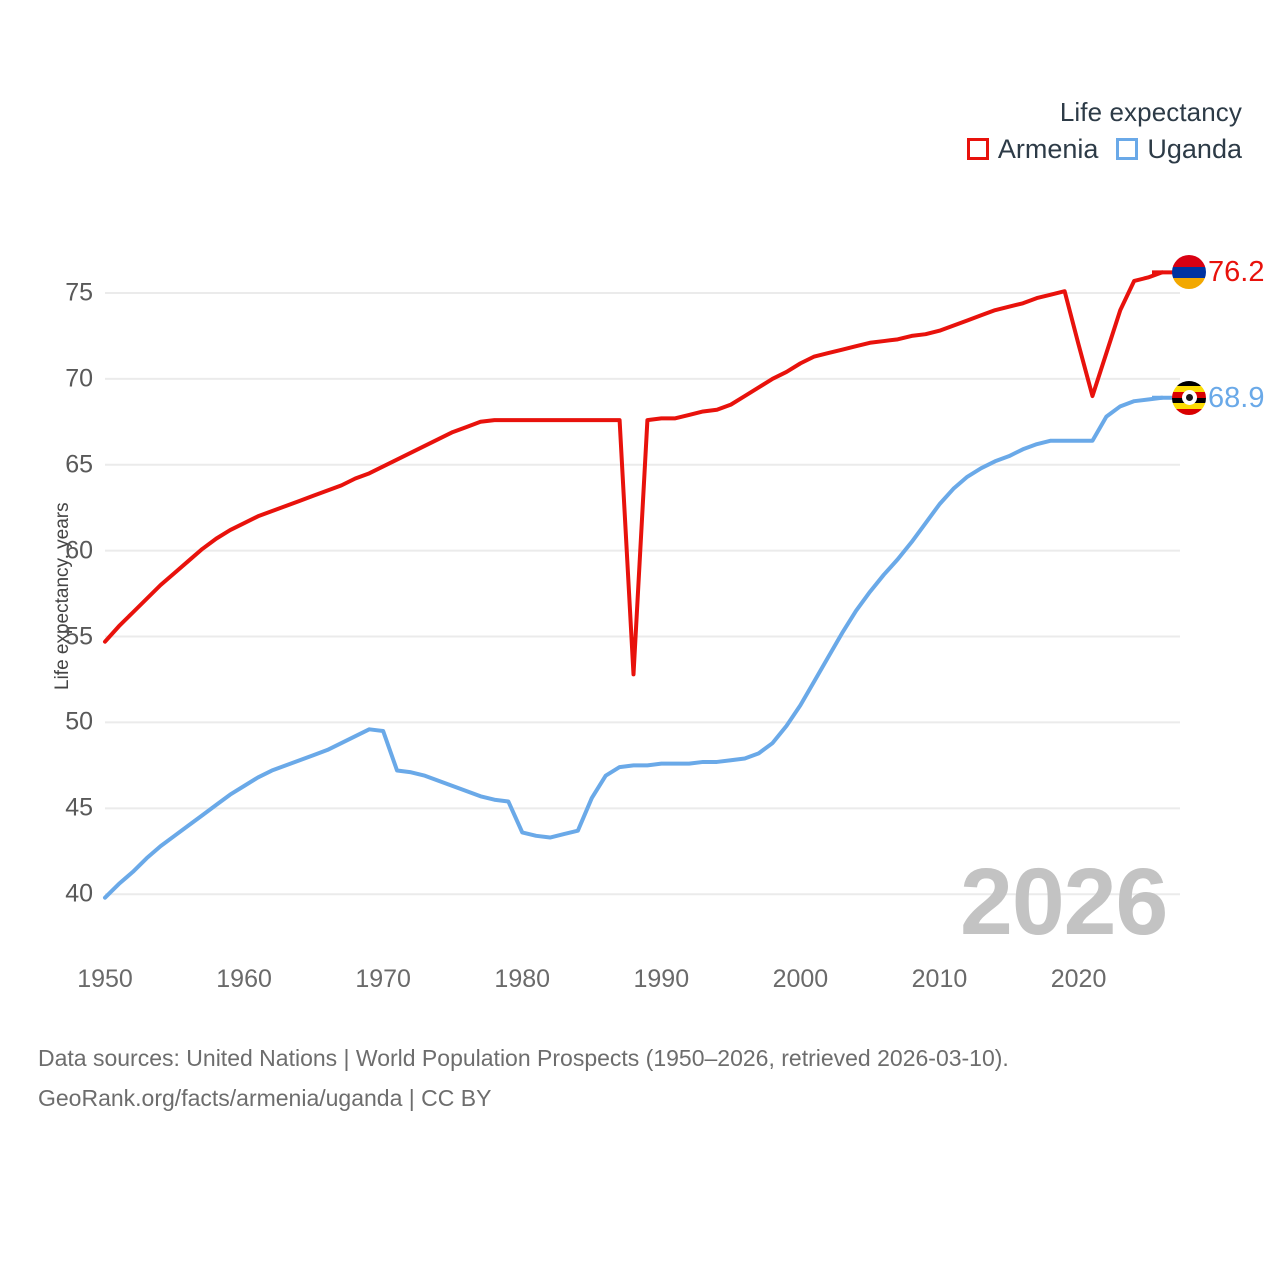 This screenshot has height=1280, width=1280. What do you see at coordinates (1104, 149) in the screenshot?
I see `legend-items: Armenia Uganda` at bounding box center [1104, 149].